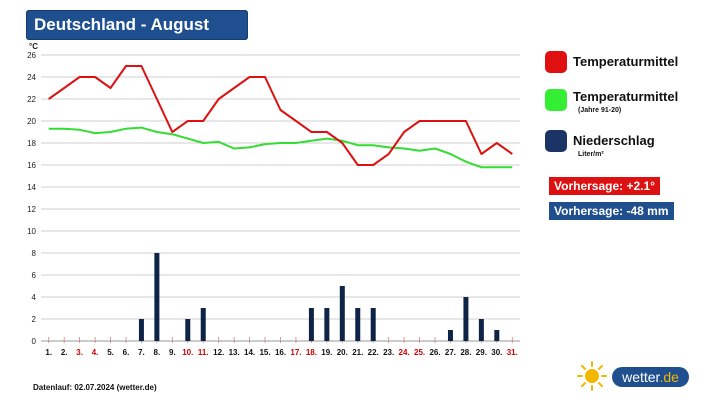 The height and width of the screenshot is (403, 717). What do you see at coordinates (611, 211) in the screenshot?
I see `forecast-precipitation-badge: Vorhersage: -48 mm` at bounding box center [611, 211].